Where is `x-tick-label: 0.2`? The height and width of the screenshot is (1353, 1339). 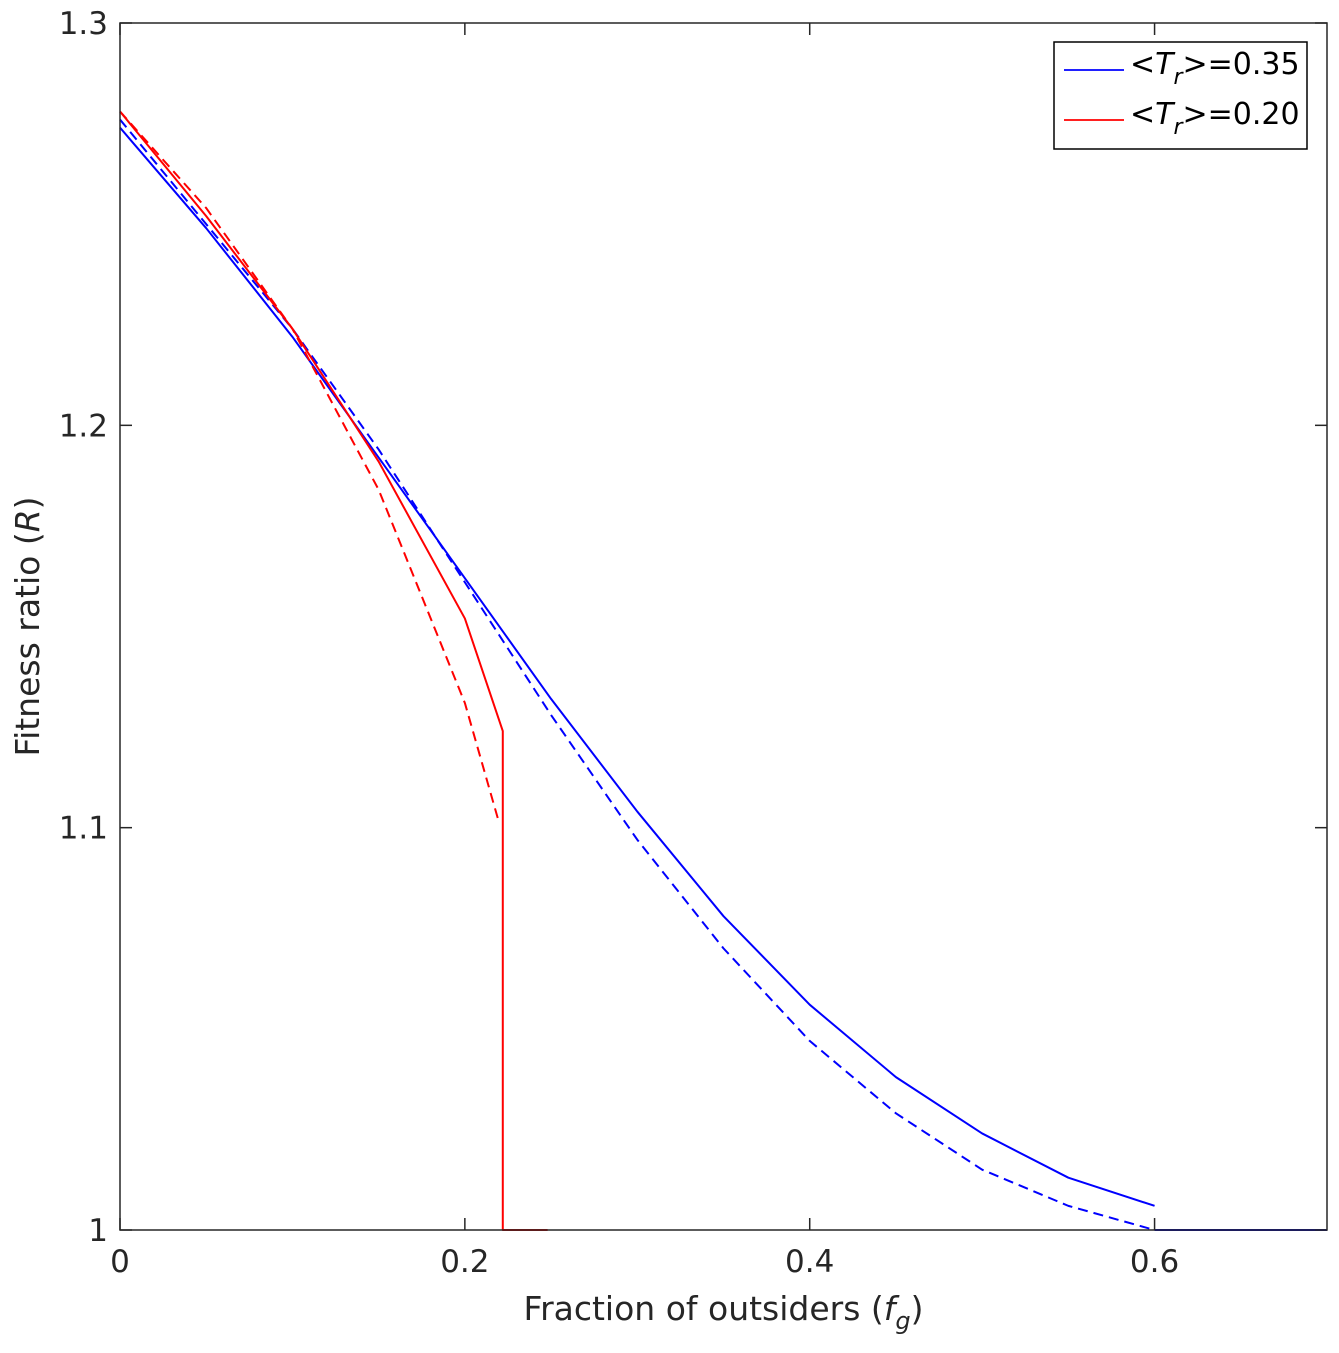
x-tick-label: 0.2 is located at coordinates (464, 1262).